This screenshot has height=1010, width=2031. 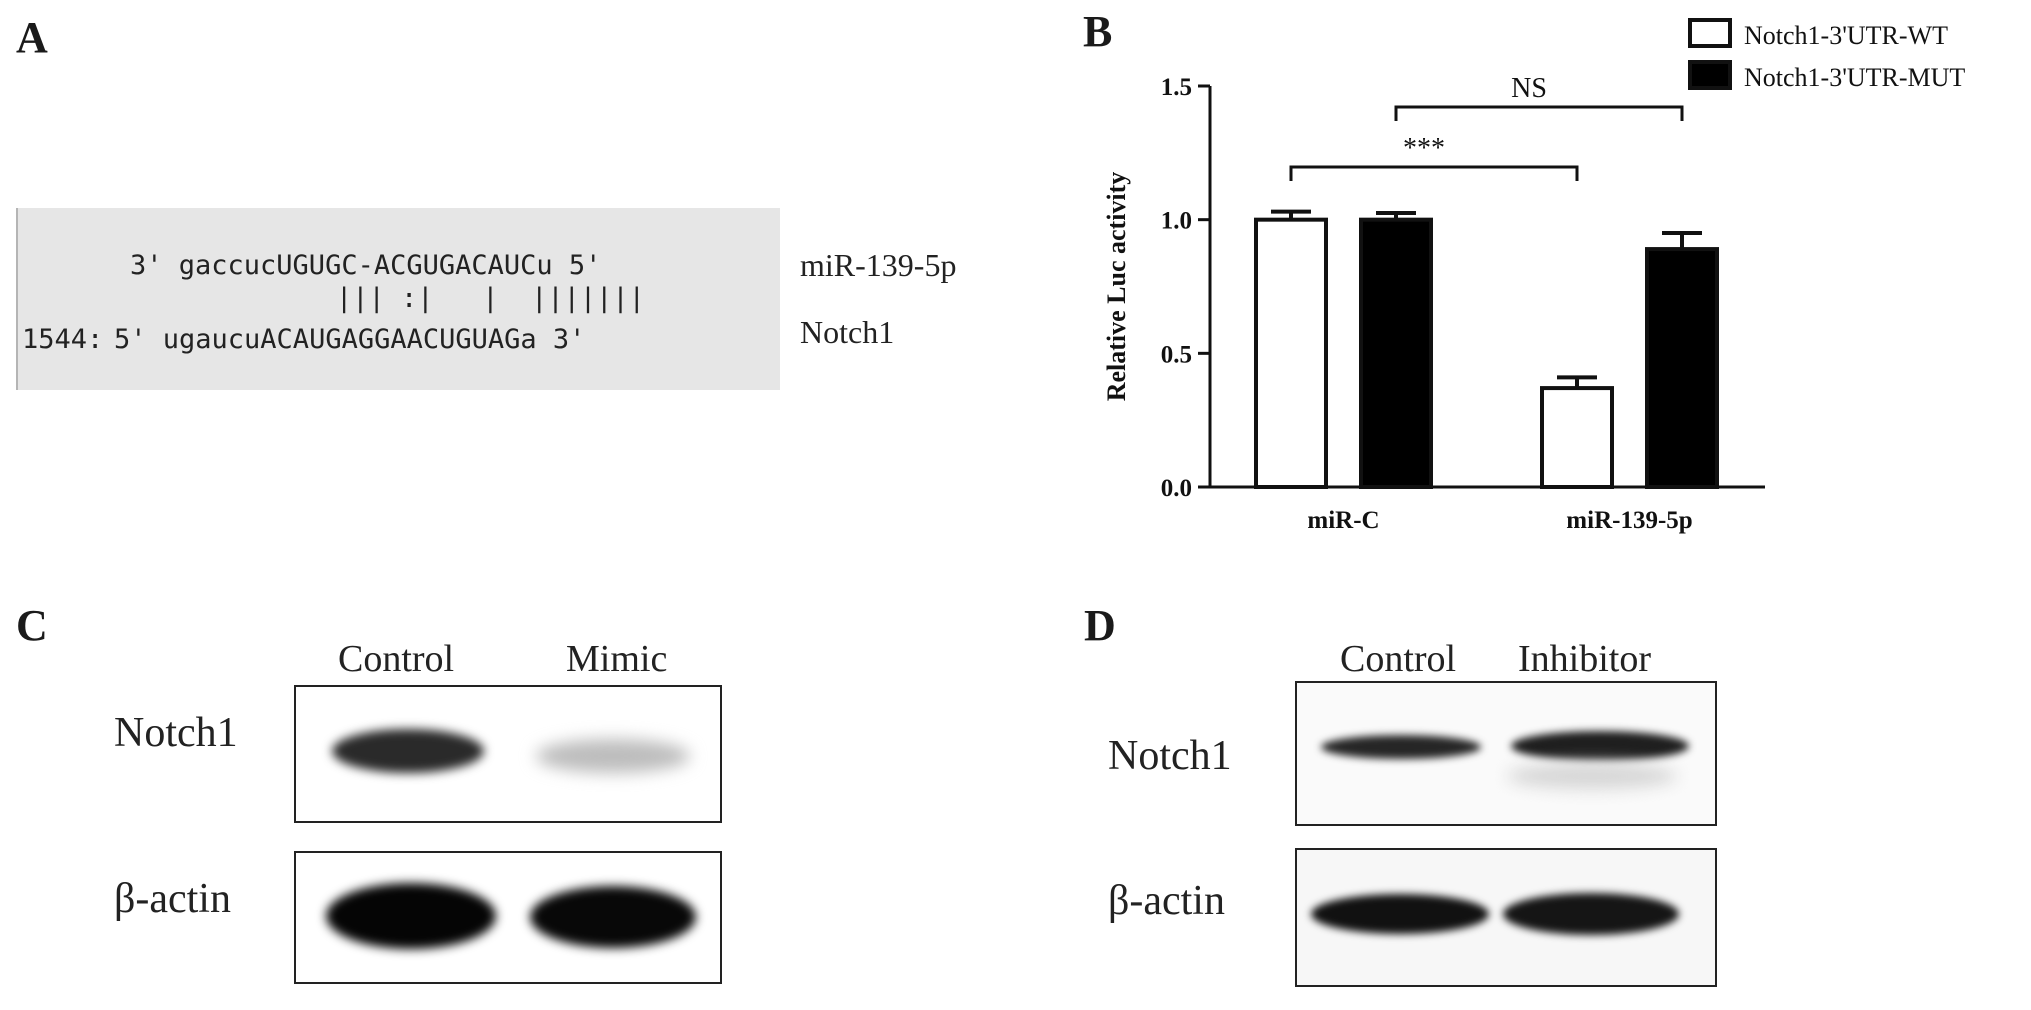 What do you see at coordinates (1401, 747) in the screenshot?
I see `blot-d-notch1-band-control` at bounding box center [1401, 747].